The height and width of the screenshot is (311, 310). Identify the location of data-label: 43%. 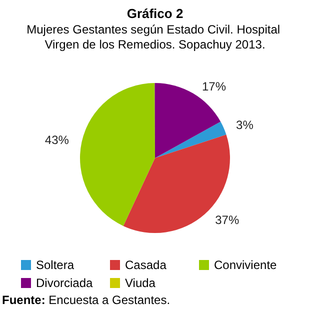
(57, 140).